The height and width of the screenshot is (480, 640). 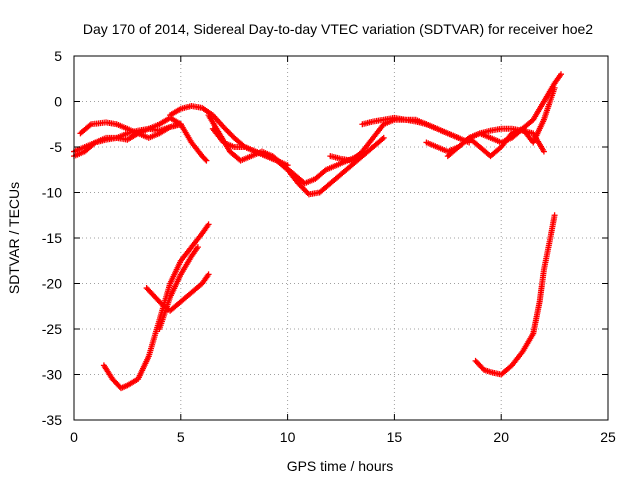 What do you see at coordinates (74, 437) in the screenshot?
I see `x-tick-label: 0` at bounding box center [74, 437].